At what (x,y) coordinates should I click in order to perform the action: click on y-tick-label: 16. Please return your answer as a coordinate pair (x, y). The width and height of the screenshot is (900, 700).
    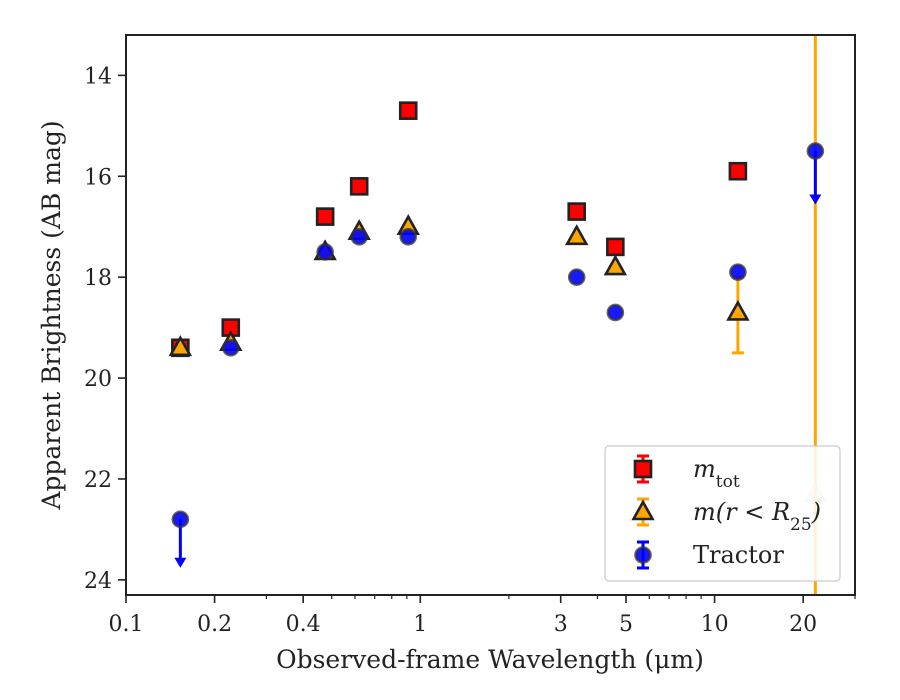
    Looking at the image, I should click on (98, 177).